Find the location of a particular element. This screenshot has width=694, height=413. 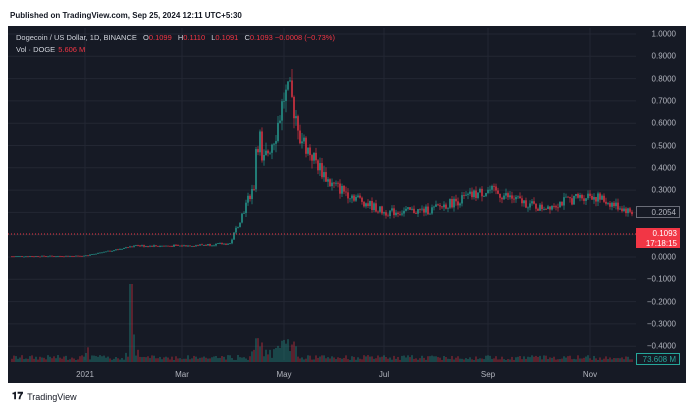

price-tick-label: 0.6000 is located at coordinates (663, 123).